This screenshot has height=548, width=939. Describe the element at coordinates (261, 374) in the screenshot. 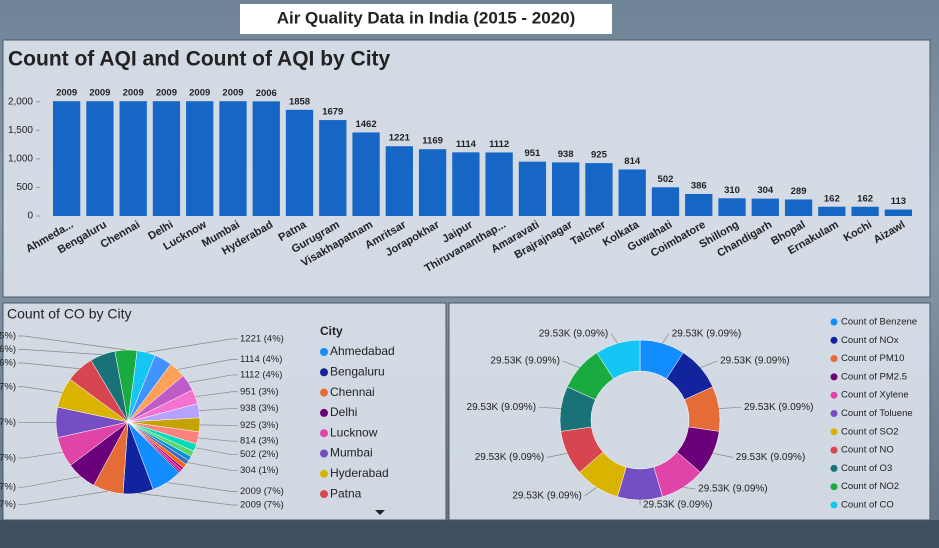

I see `data-label: 1112 (4%)` at that location.